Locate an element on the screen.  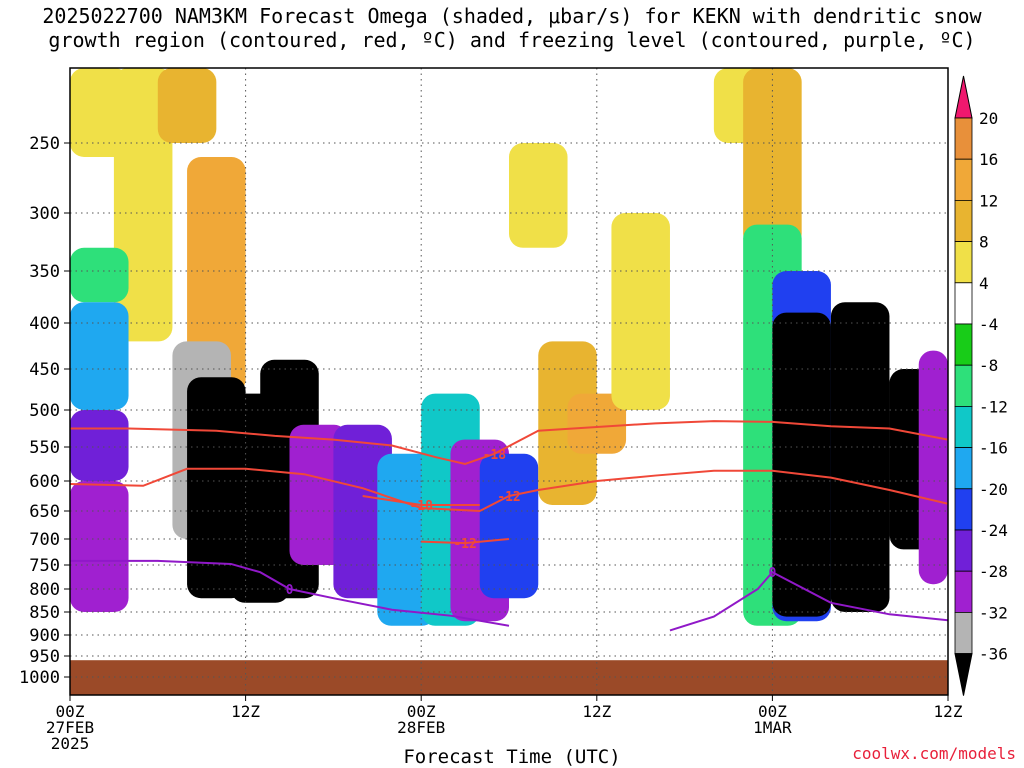
colorbar-bottom-arrow is located at coordinates (963, 674).